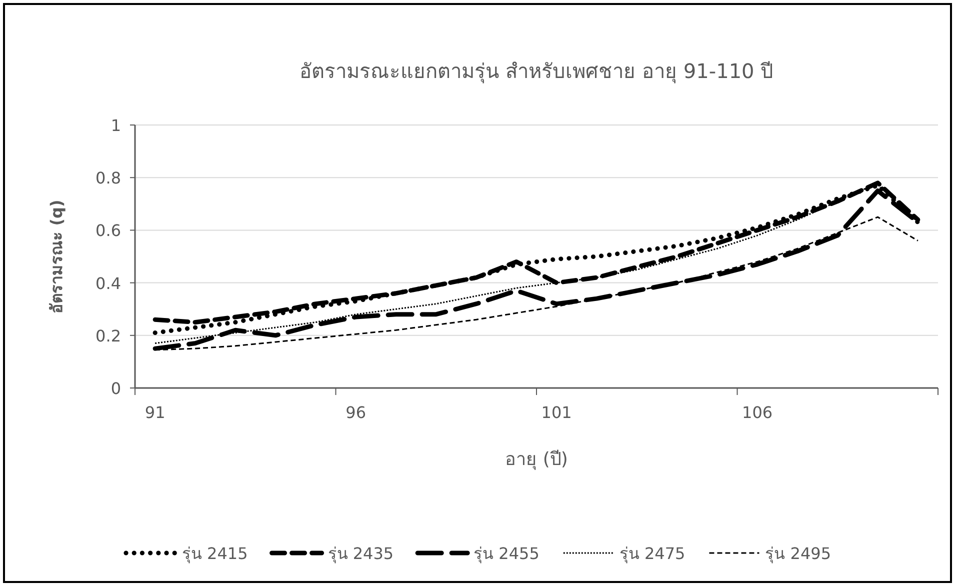 The width and height of the screenshot is (955, 586). Describe the element at coordinates (361, 554) in the screenshot. I see `legend-label: รุ่น 2435` at that location.